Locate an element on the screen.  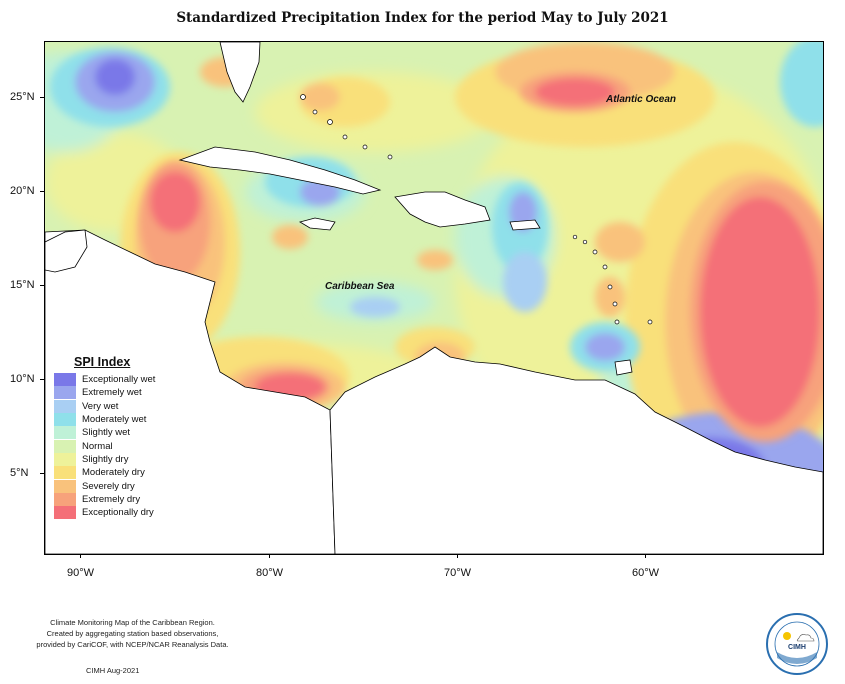
legend-label: Exceptionally dry is located at coordinates (118, 513).